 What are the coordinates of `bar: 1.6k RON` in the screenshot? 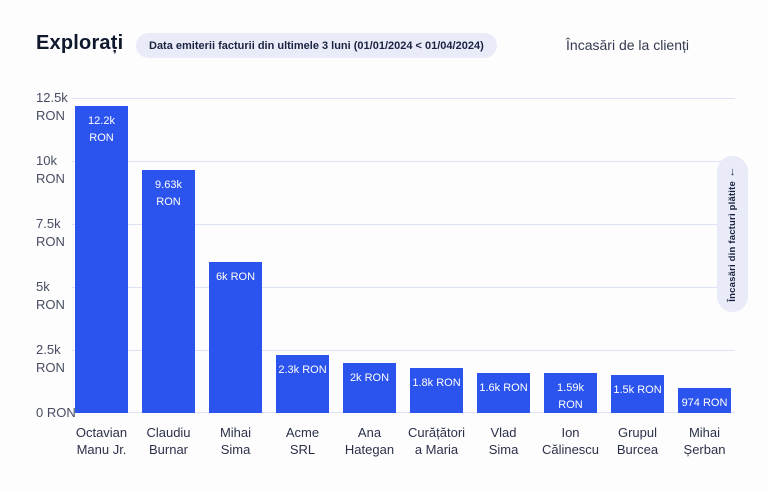 It's located at (503, 393).